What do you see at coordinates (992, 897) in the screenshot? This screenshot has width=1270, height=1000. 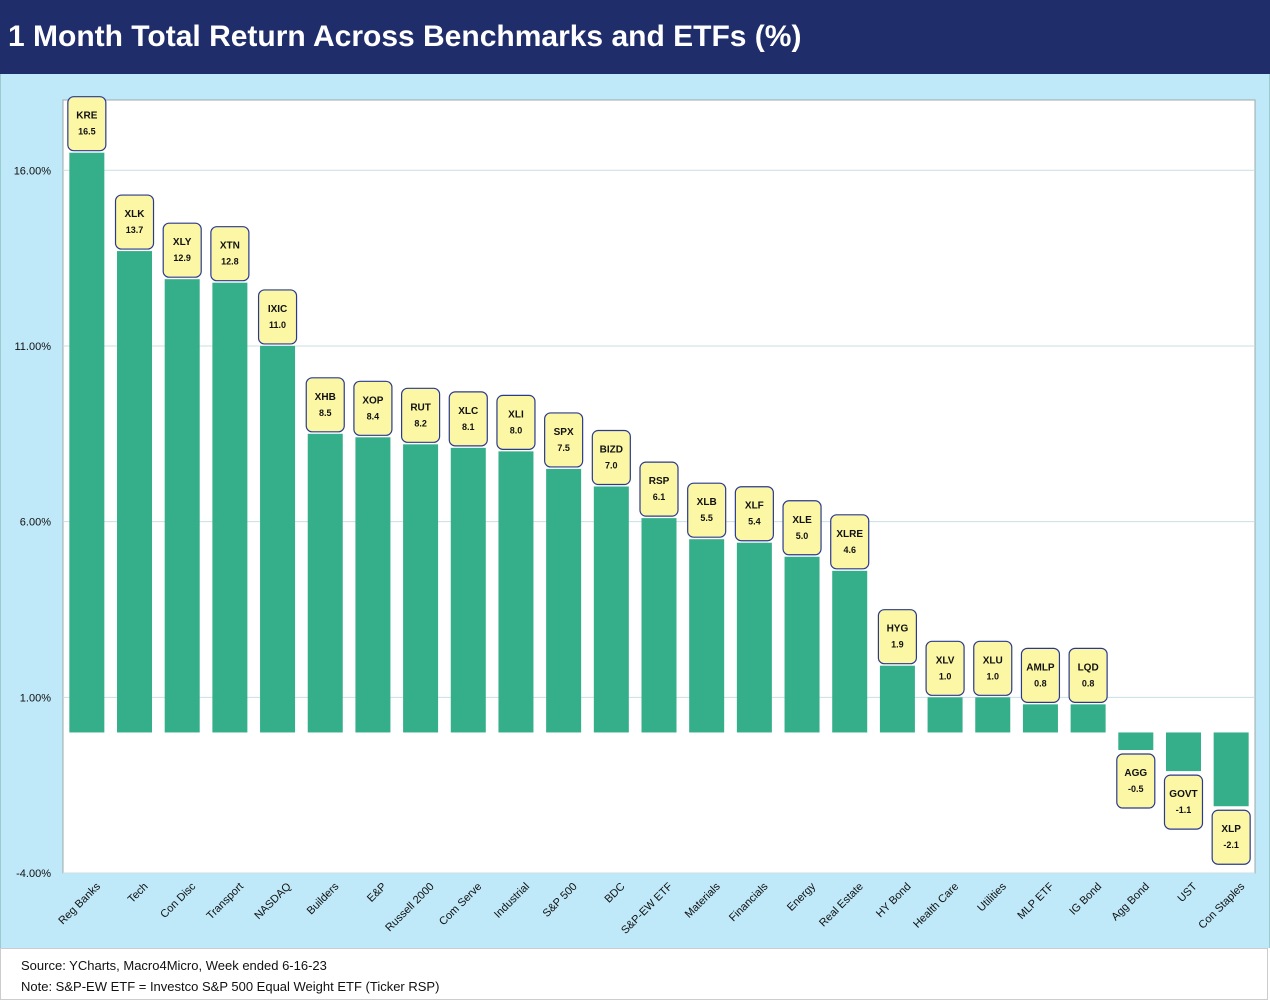 I see `x-tick-label: Utilities` at bounding box center [992, 897].